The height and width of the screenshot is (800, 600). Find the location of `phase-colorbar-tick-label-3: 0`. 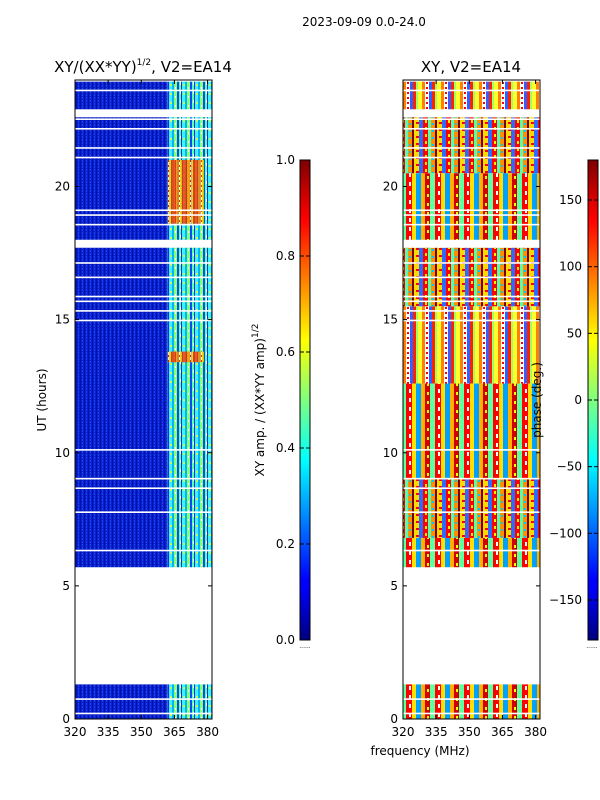

phase-colorbar-tick-label-3: 0 is located at coordinates (578, 400).